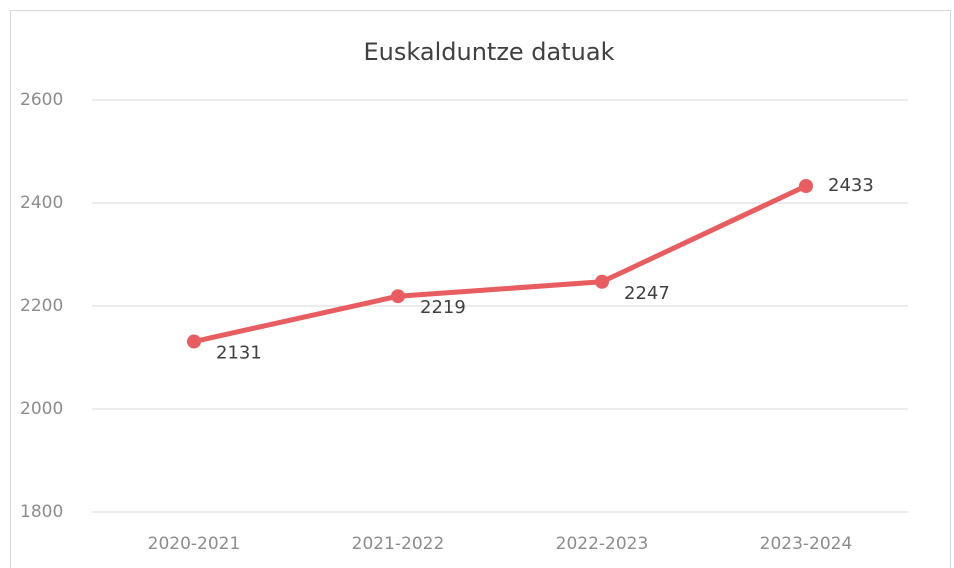  Describe the element at coordinates (647, 293) in the screenshot. I see `data-label: 2247` at that location.